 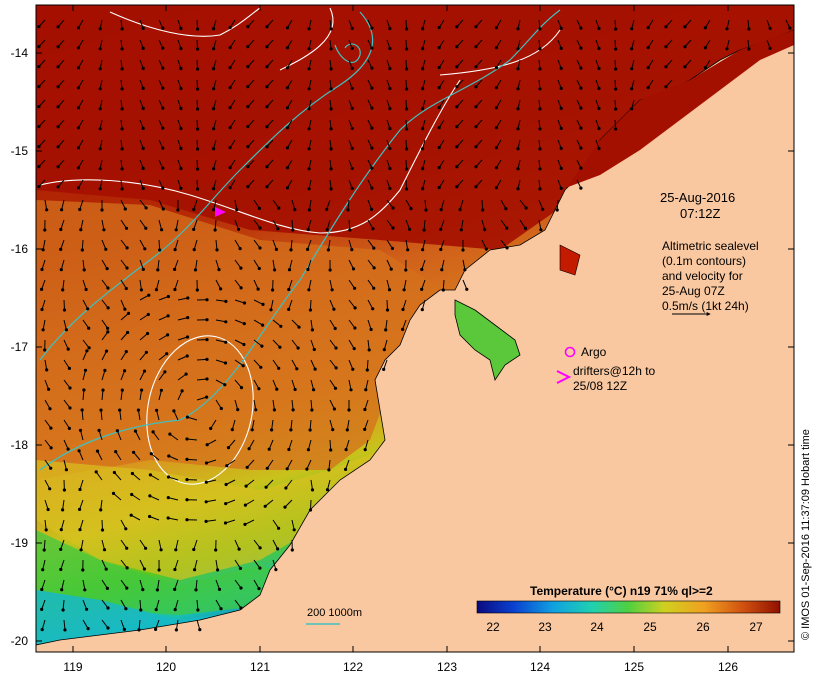 I want to click on altimetry-note-line: and velocity for, so click(x=702, y=276).